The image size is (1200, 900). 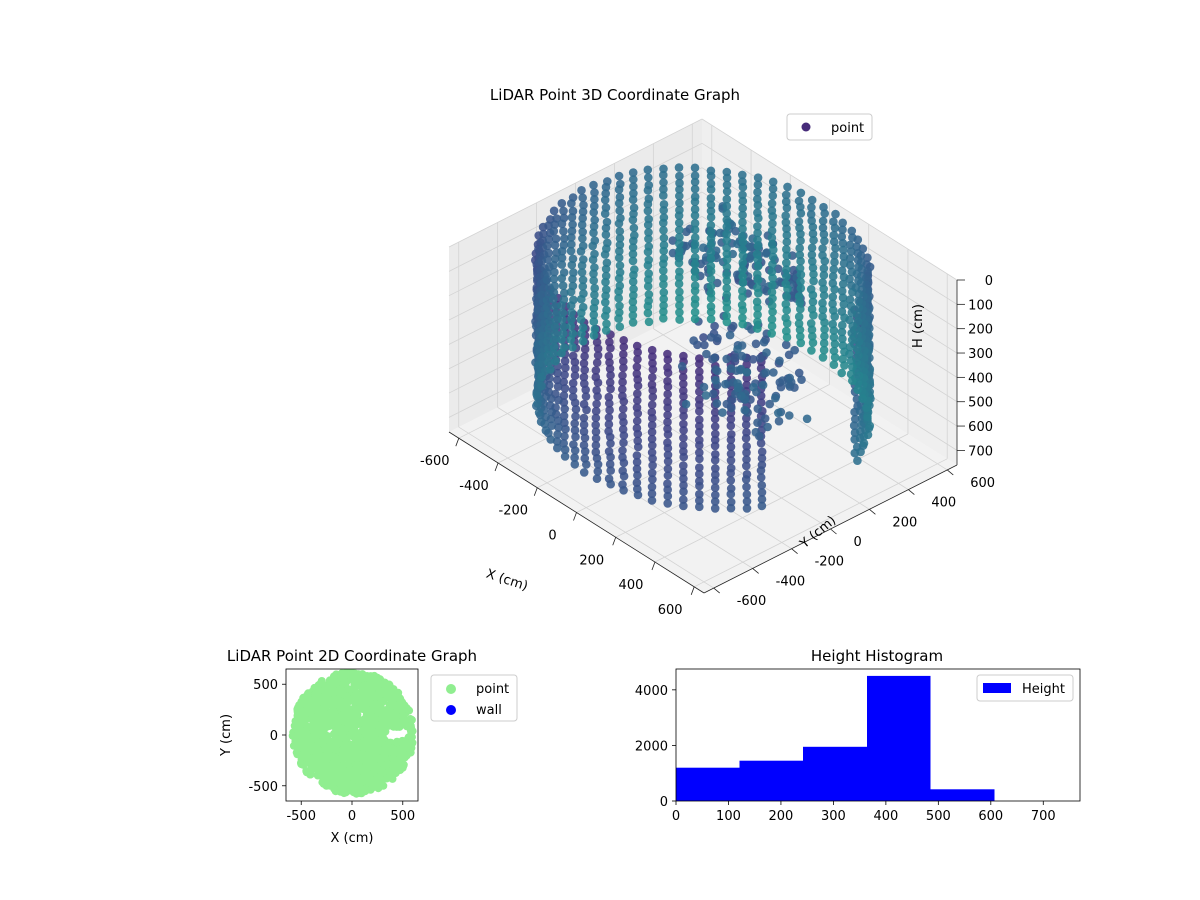 What do you see at coordinates (918, 326) in the screenshot?
I see `z-axis-label-3d: H (cm)` at bounding box center [918, 326].